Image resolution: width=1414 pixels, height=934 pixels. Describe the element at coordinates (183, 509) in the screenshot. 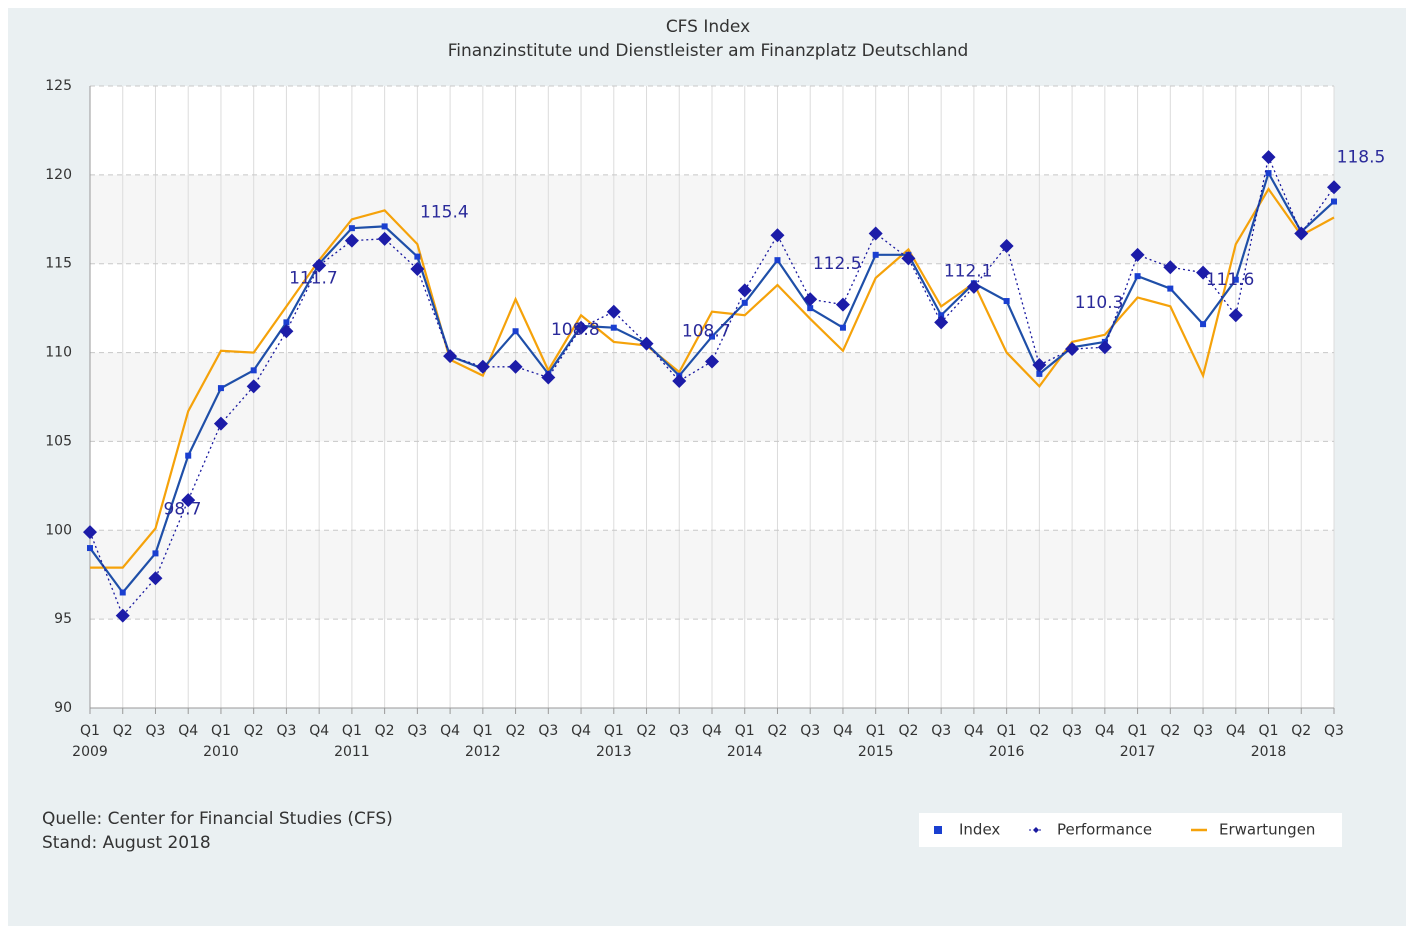

I see `data-label: 98.7` at that location.